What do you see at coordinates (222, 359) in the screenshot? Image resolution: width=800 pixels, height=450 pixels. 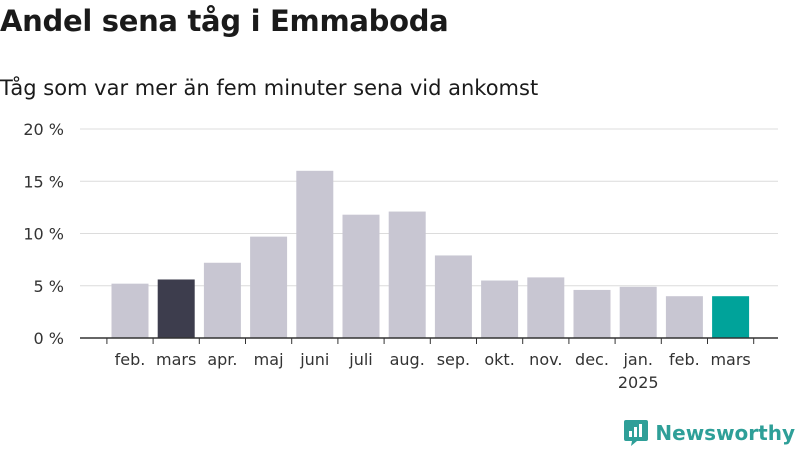 I see `x-tick-label: apr.` at bounding box center [222, 359].